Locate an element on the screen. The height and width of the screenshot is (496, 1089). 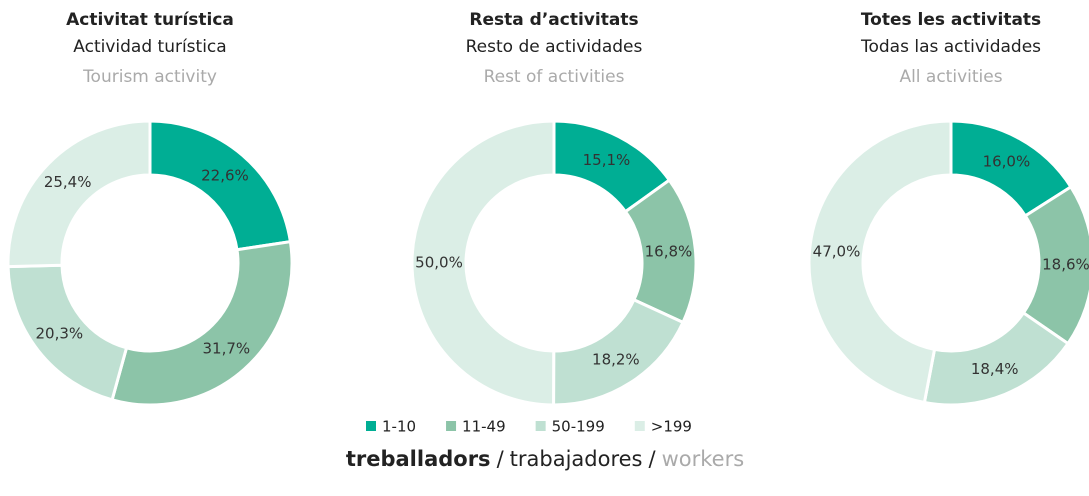
chart-subtitle: Actividad turística is located at coordinates (149, 47).